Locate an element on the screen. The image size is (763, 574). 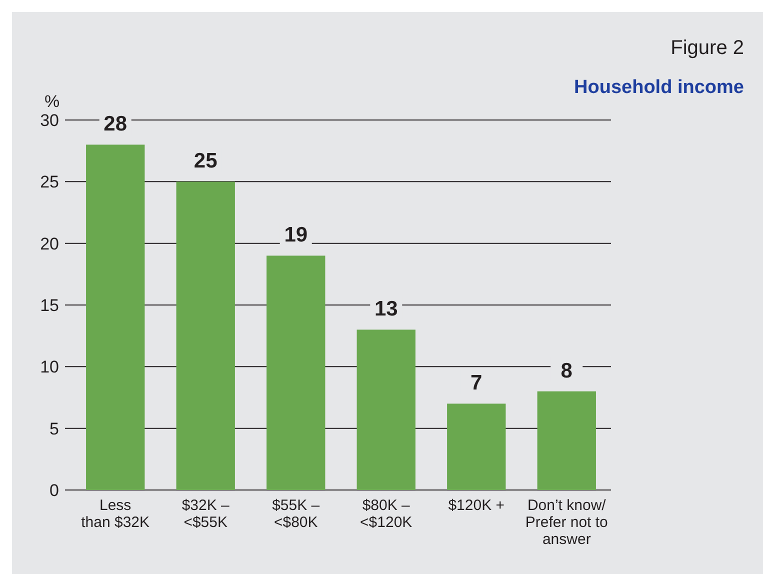
y-tick-label: 10 is located at coordinates (49, 367).